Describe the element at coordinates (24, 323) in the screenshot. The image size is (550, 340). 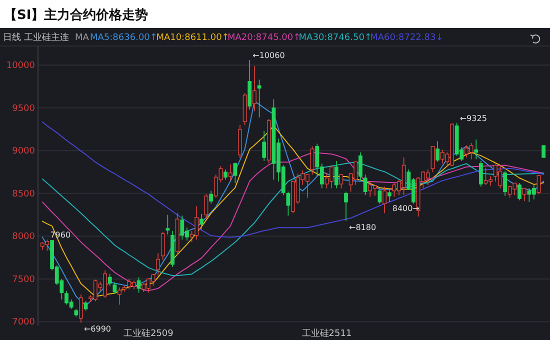
I see `y-tick-label: 7000` at that location.